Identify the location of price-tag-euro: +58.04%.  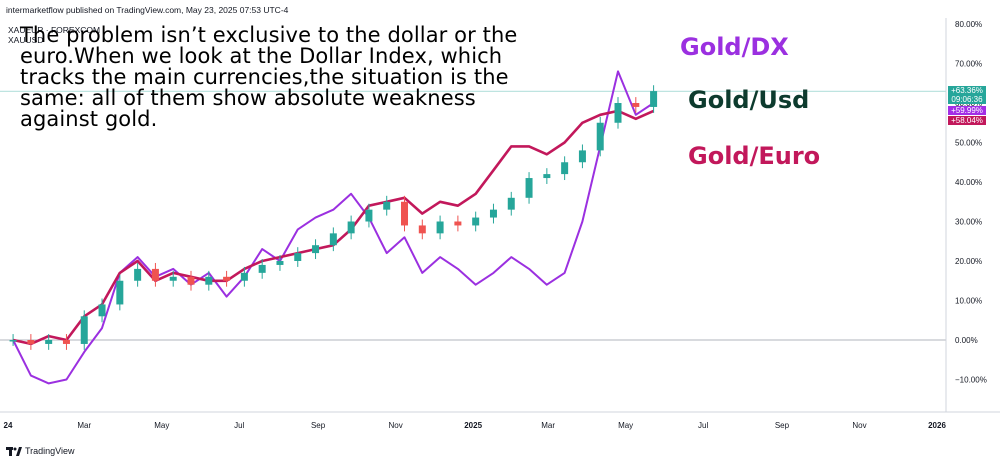
(967, 120).